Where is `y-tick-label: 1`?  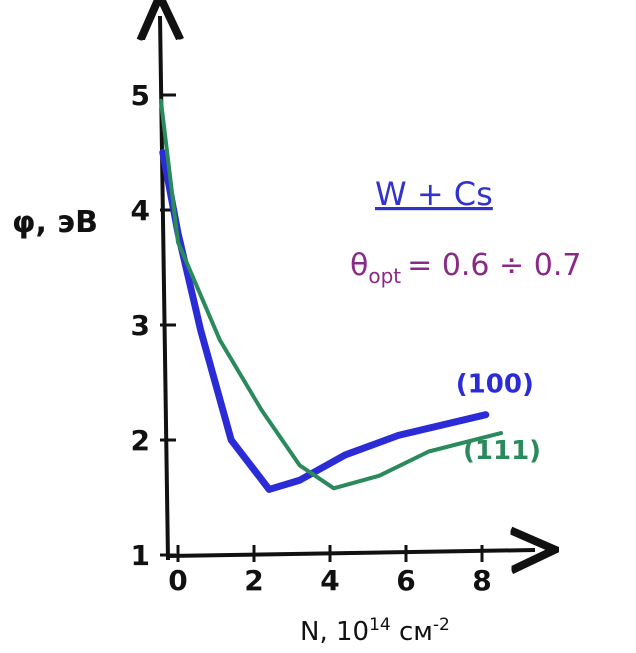
y-tick-label: 1 is located at coordinates (140, 555).